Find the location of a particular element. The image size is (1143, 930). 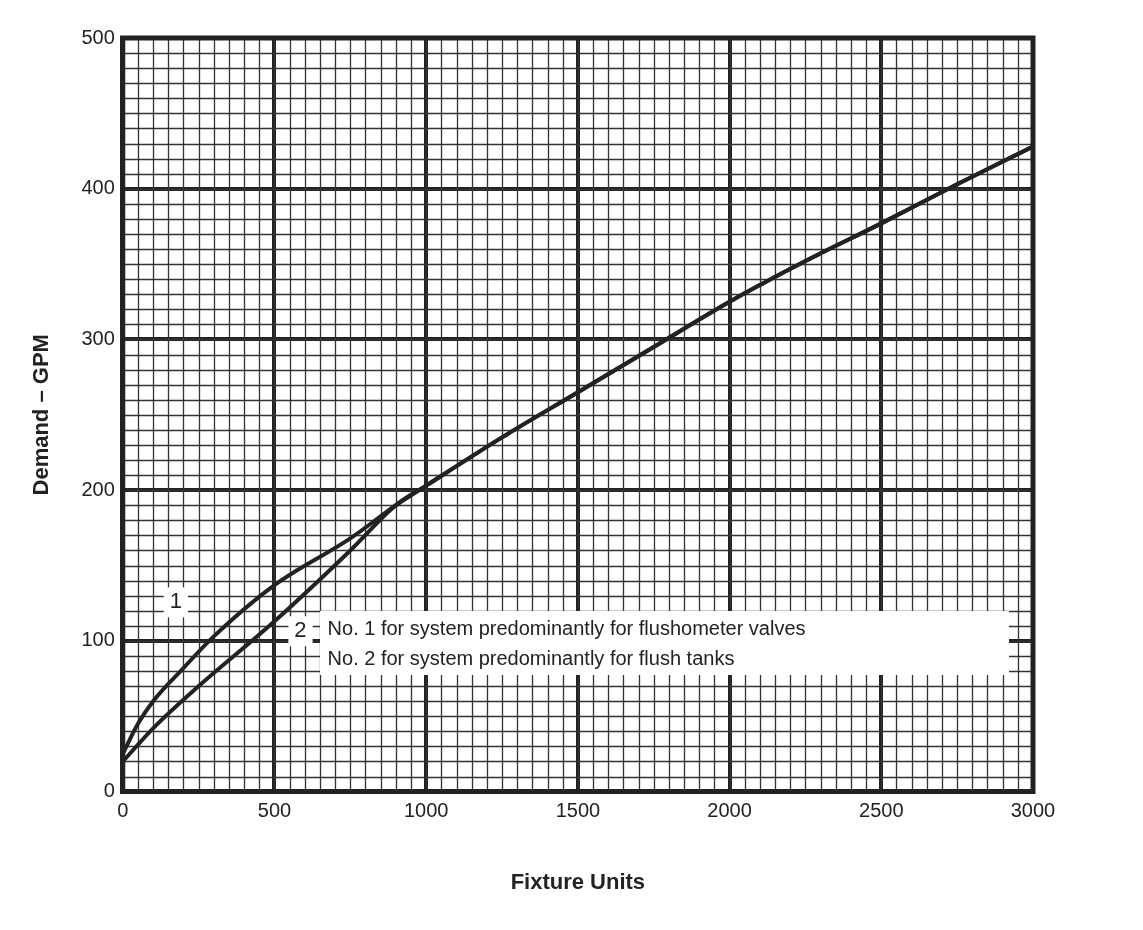

y-tick-label: 100 is located at coordinates (98, 639).